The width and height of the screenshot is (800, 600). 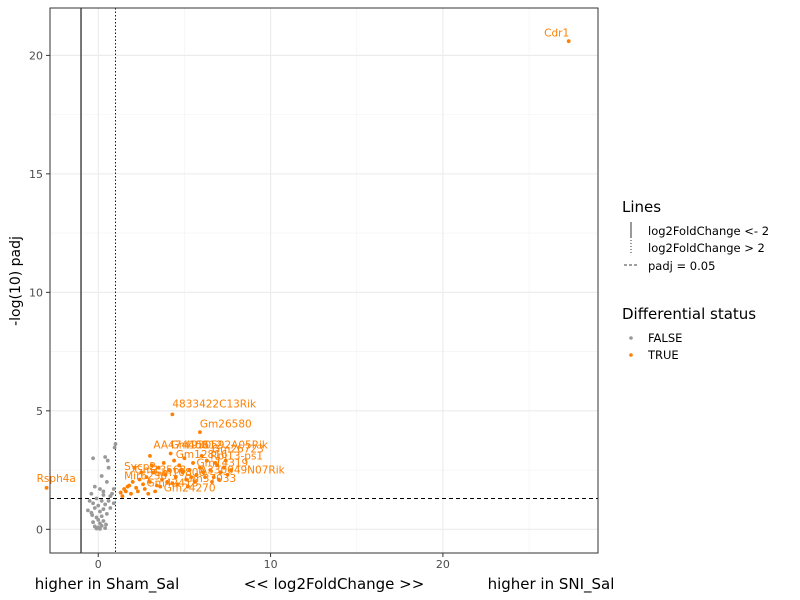 What do you see at coordinates (443, 564) in the screenshot?
I see `x-tick-label: 20` at bounding box center [443, 564].